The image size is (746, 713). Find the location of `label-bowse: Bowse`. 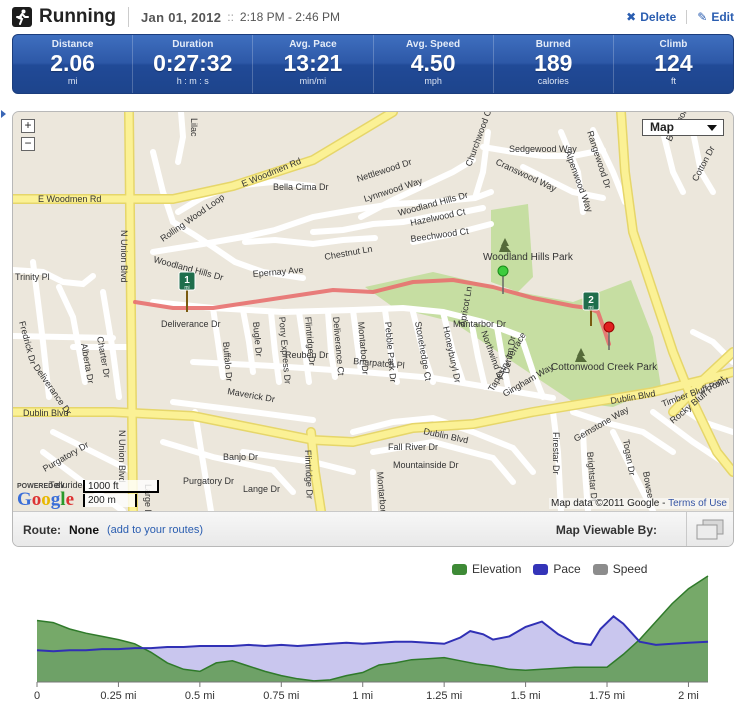

label-bowse: Bowse is located at coordinates (648, 485).